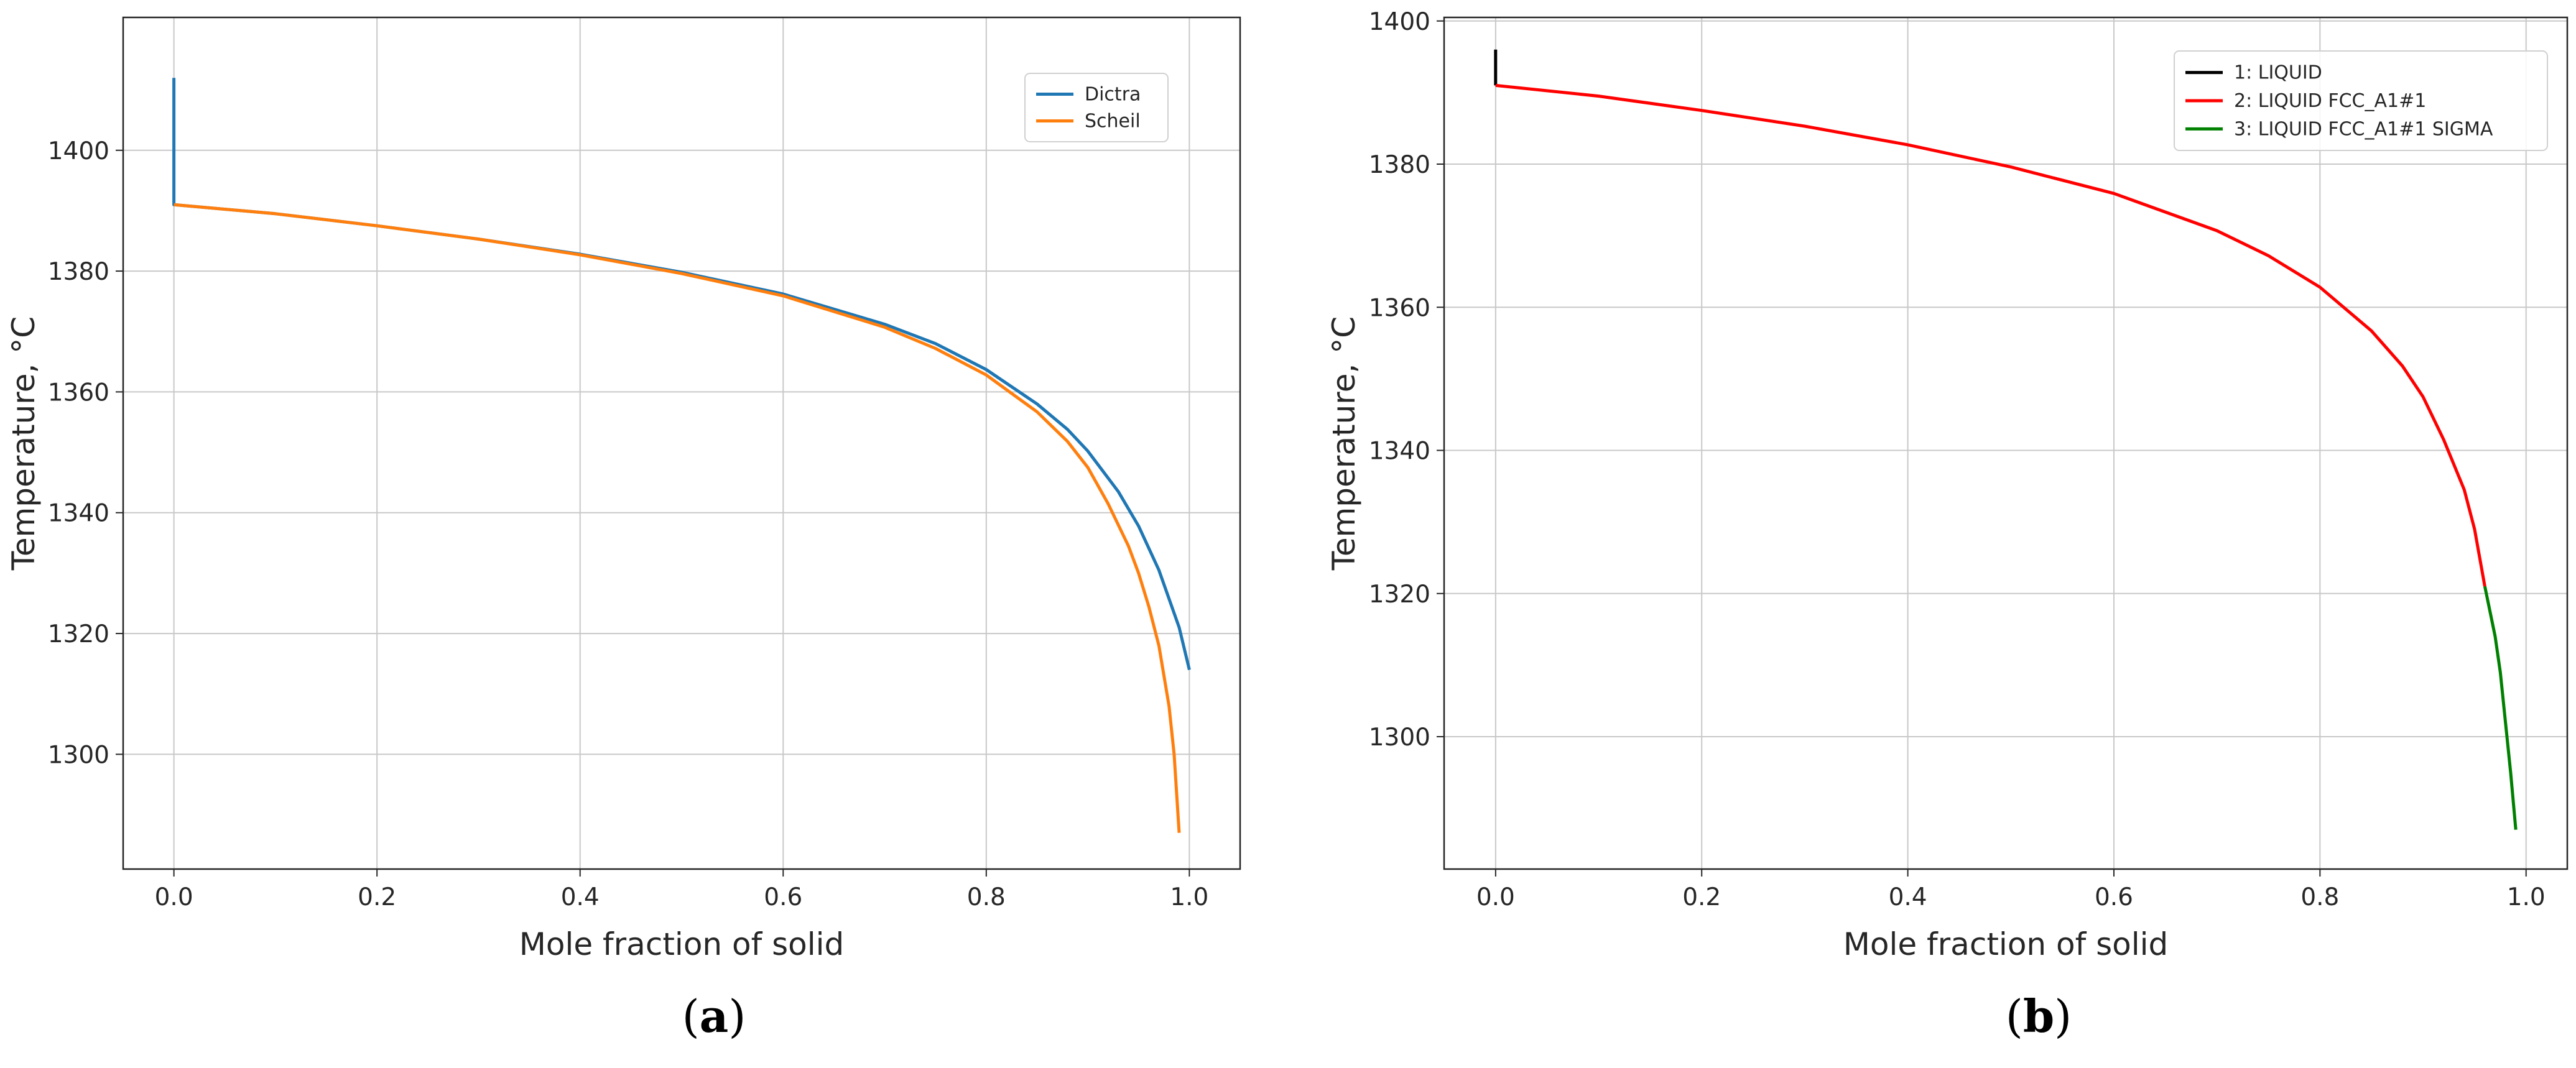 The image size is (2576, 1068). I want to click on legend: Dictra Scheil, so click(1097, 107).